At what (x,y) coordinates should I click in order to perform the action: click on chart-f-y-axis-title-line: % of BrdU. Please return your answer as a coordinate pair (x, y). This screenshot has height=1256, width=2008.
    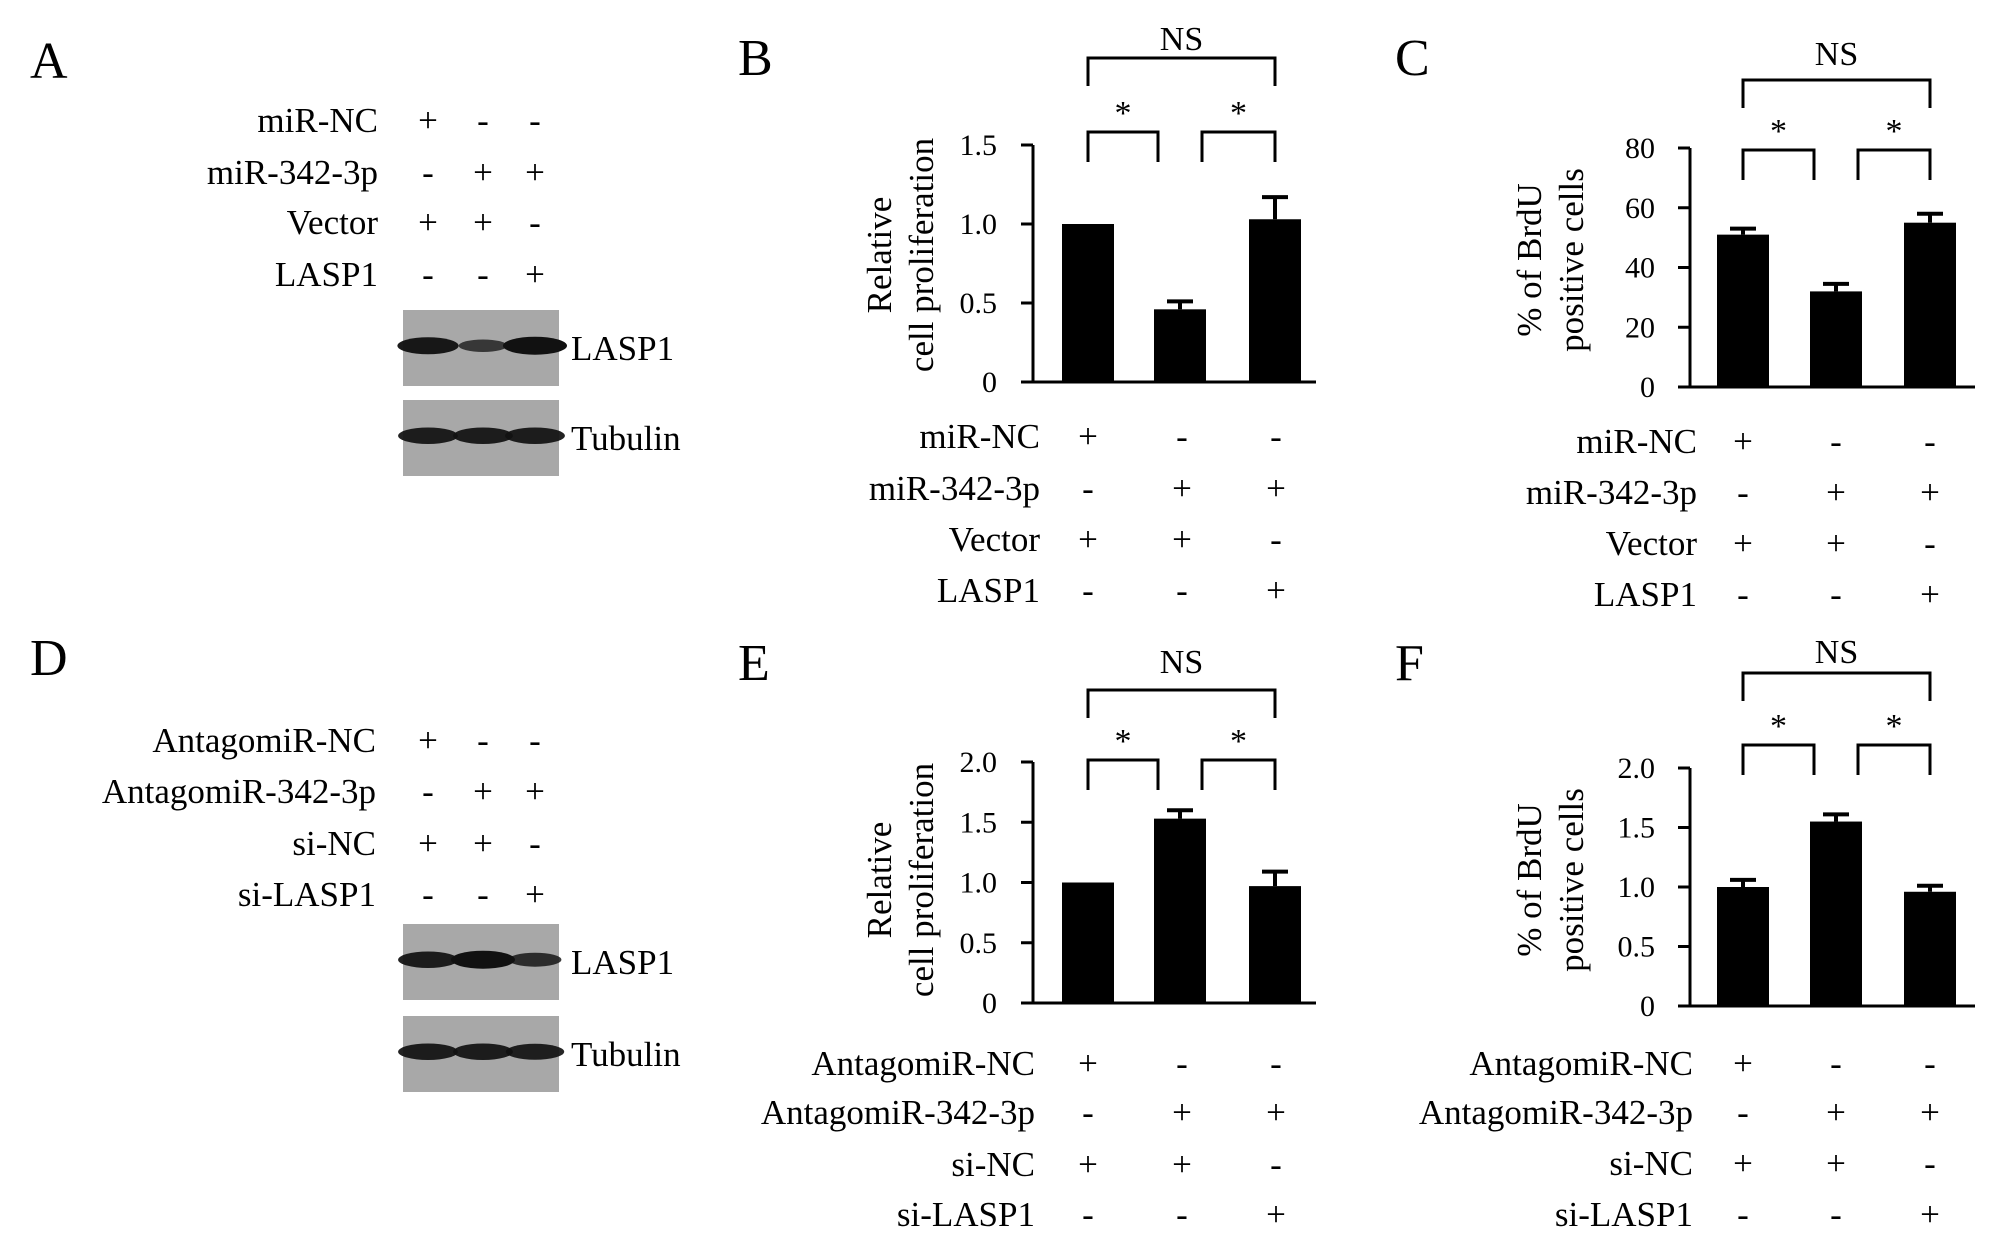
    Looking at the image, I should click on (1529, 880).